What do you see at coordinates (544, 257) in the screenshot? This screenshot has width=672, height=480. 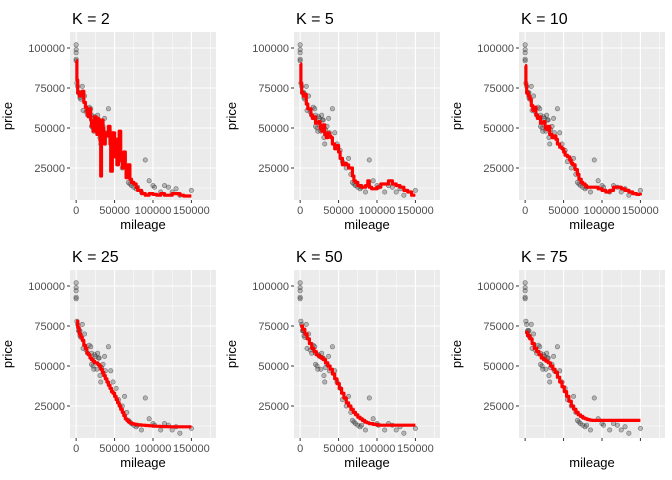 I see `panel-title: K = 75` at bounding box center [544, 257].